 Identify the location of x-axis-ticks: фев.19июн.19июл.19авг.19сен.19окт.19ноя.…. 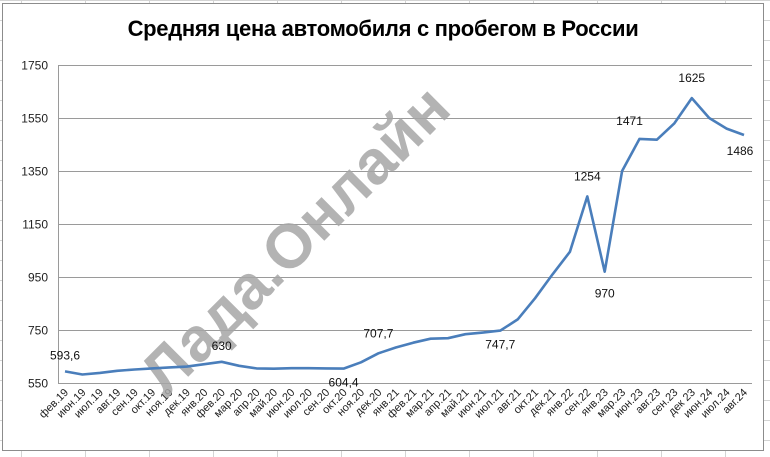
(393, 404).